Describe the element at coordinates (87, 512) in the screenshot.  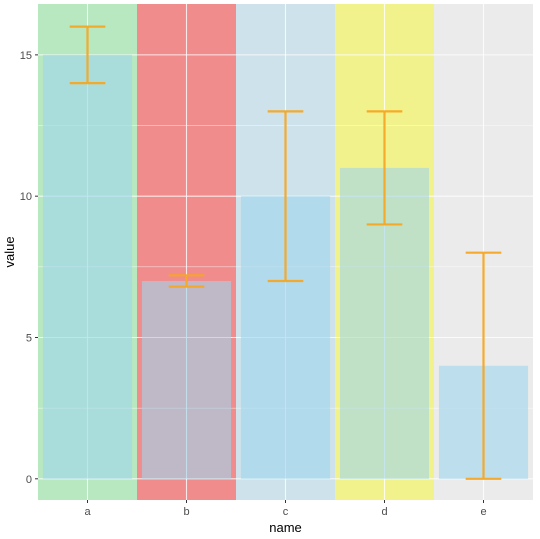
I see `x-tick-label: a` at that location.